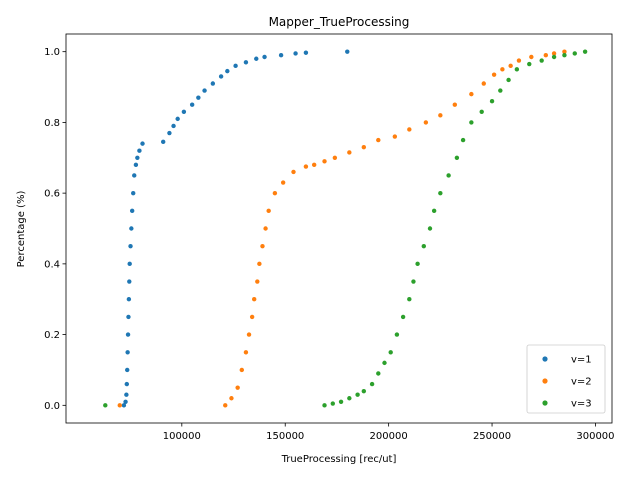 Image resolution: width=640 pixels, height=480 pixels. What do you see at coordinates (52, 194) in the screenshot?
I see `y-tick-label: 0.6` at bounding box center [52, 194].